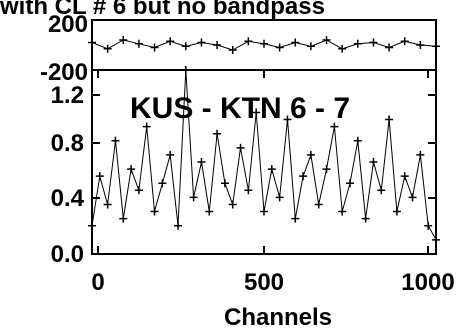 The image size is (456, 335). What do you see at coordinates (162, 10) in the screenshot?
I see `chart-title: with CL # 6 but no bandpass` at bounding box center [162, 10].